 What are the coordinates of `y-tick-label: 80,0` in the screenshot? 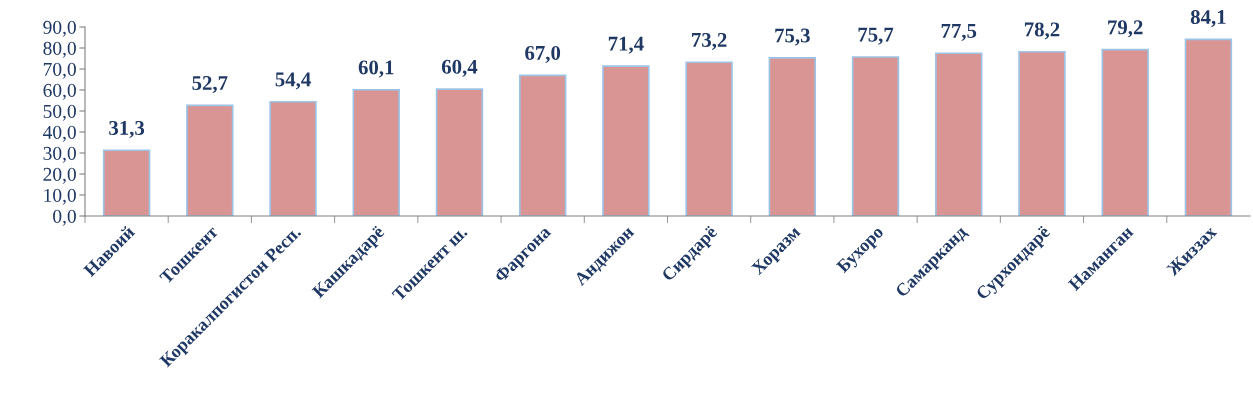 It's located at (59, 49).